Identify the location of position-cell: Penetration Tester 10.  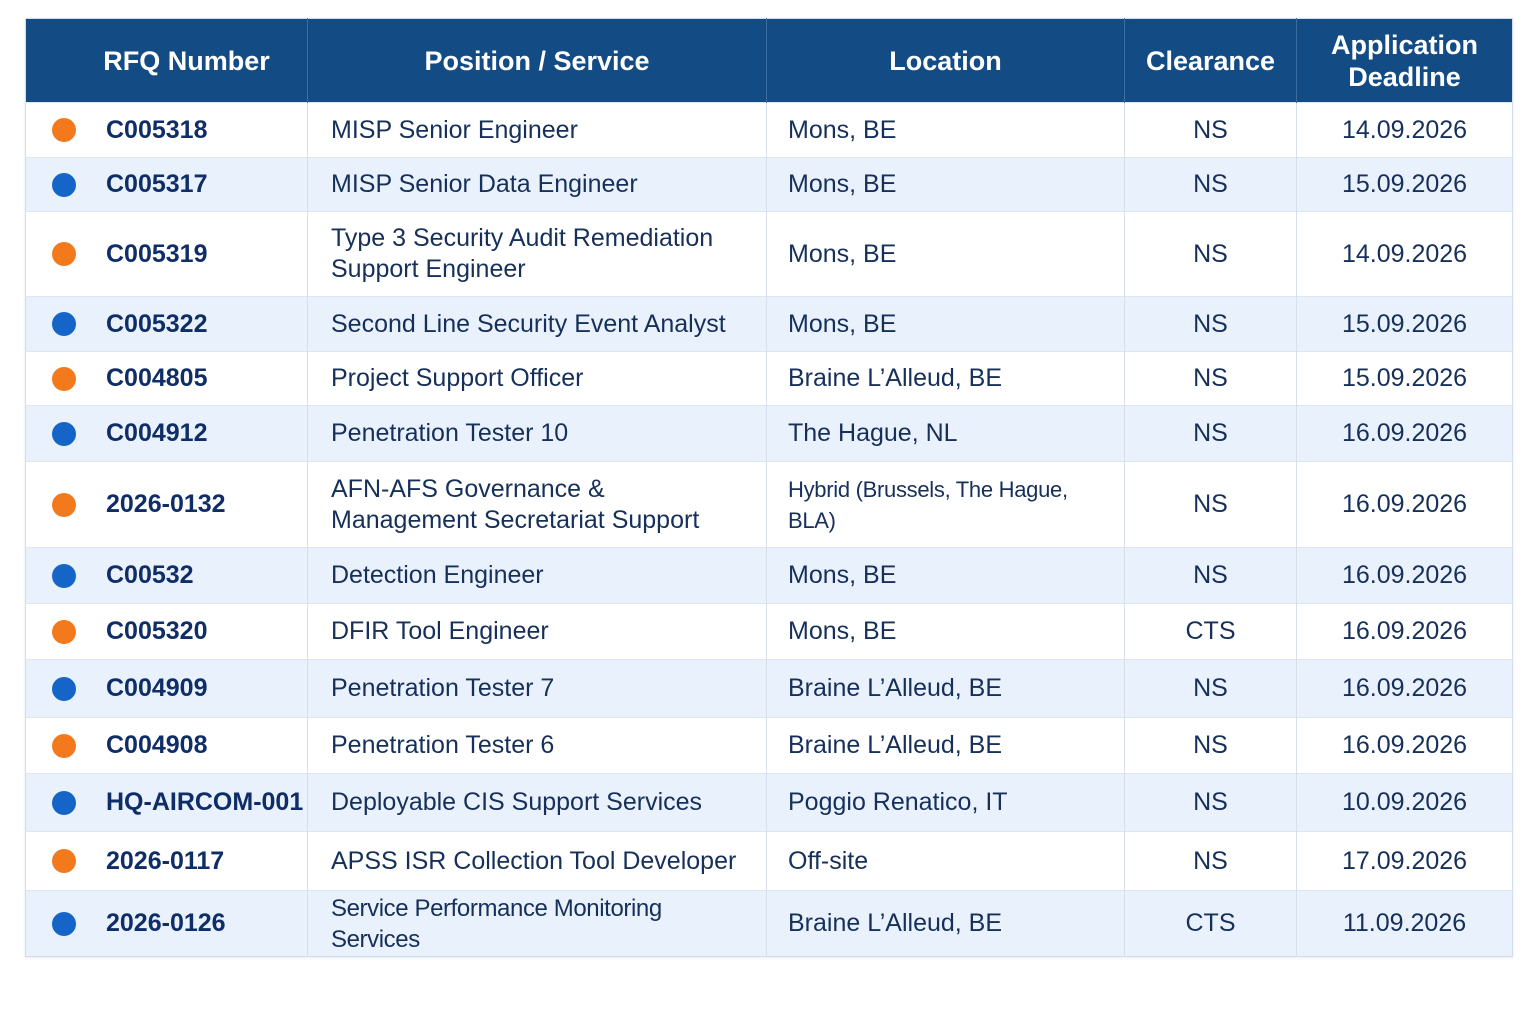
(537, 433).